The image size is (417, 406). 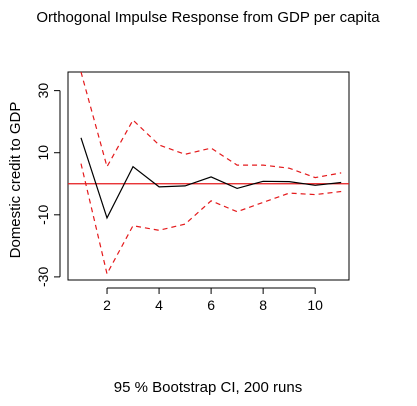 I want to click on y-tick-label: 10, so click(x=43, y=153).